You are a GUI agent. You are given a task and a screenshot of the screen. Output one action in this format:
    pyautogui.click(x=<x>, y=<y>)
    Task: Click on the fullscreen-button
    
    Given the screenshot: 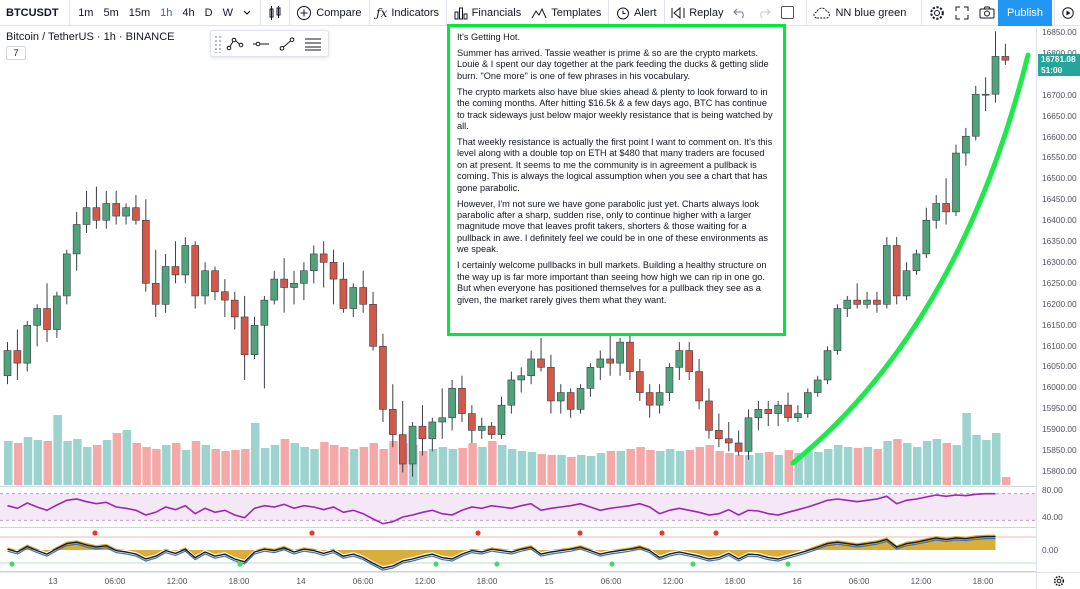 What is the action you would take?
    pyautogui.click(x=962, y=13)
    